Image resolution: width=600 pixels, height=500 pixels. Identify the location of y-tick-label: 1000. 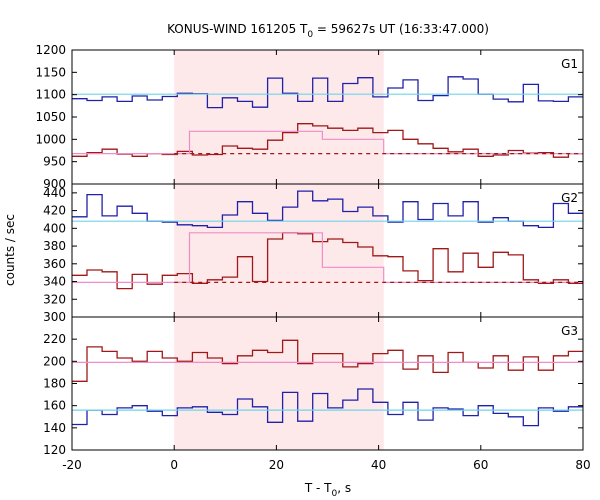
(50, 139).